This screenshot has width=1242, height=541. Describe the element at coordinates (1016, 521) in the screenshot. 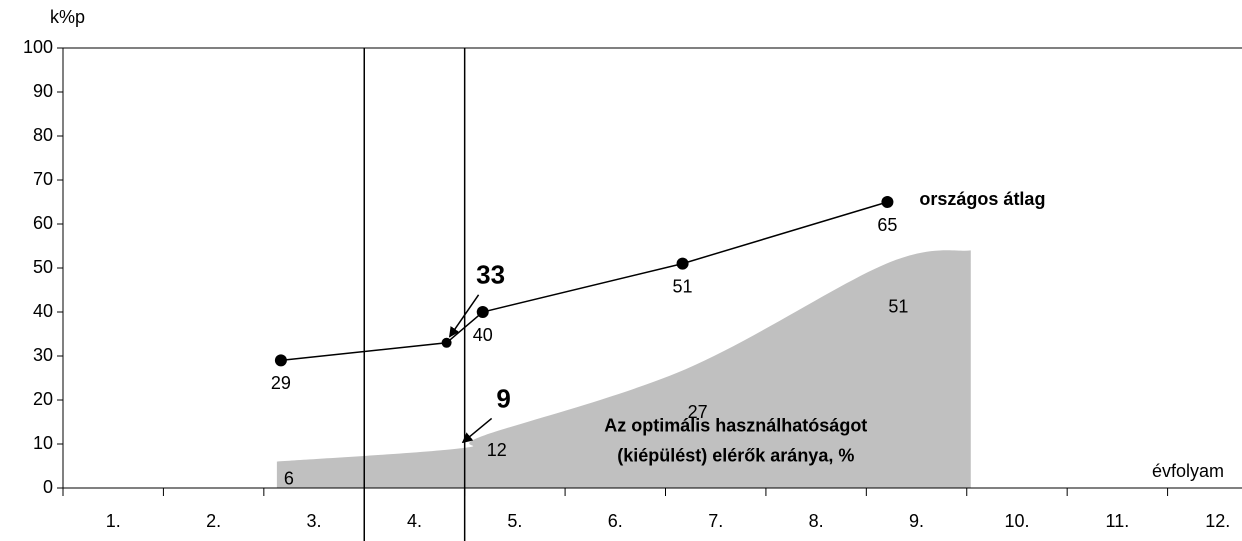

I see `x-tick-label: 10.` at that location.